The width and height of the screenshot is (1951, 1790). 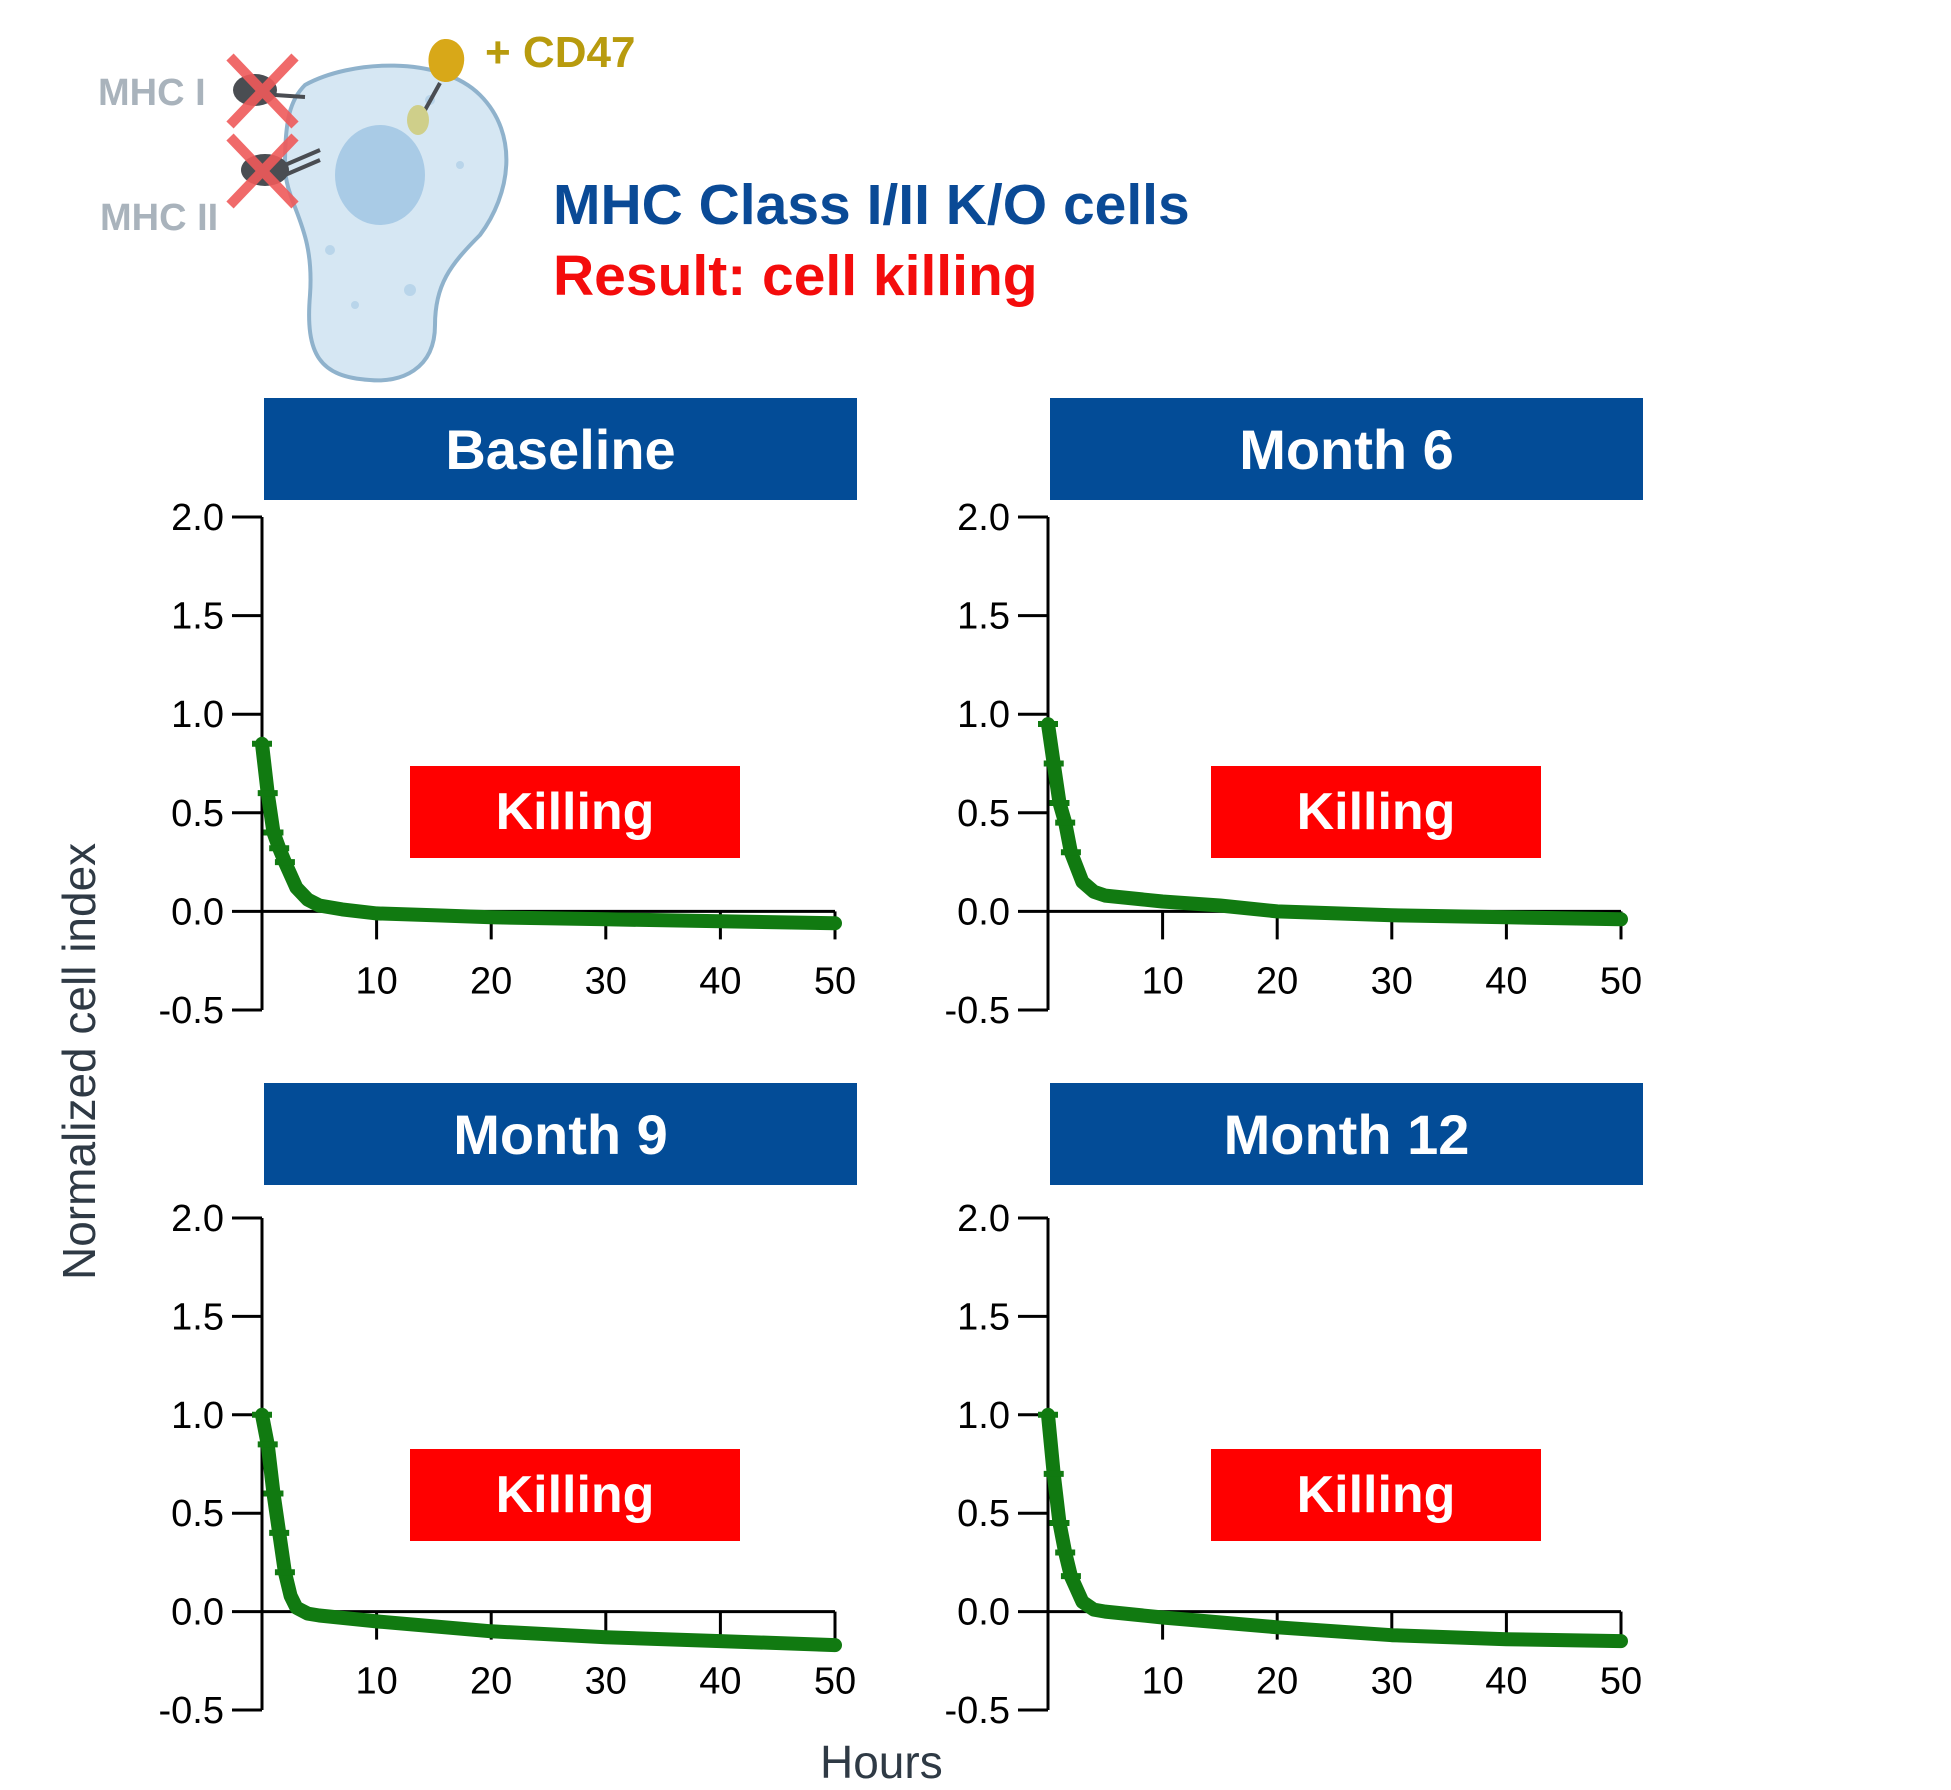 I want to click on y-tick-label-month-6: 0.0, so click(x=983, y=912).